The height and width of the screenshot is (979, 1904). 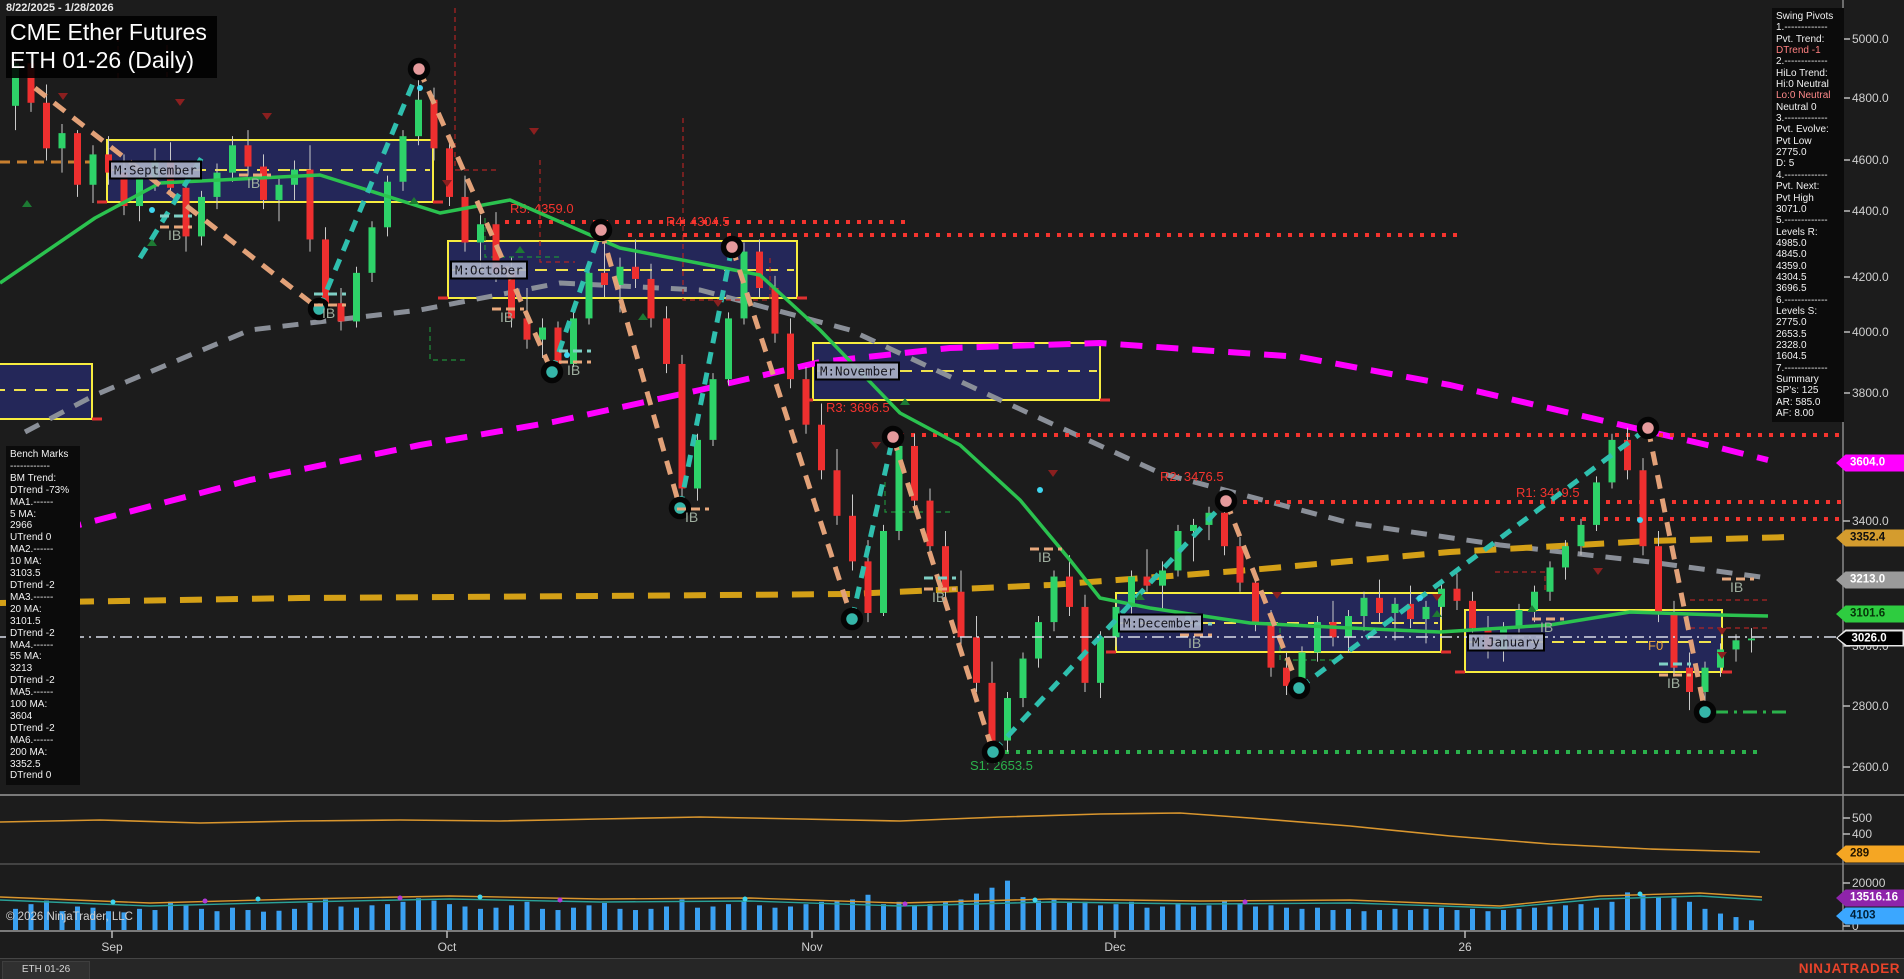 I want to click on level-label-R5: R5: 4359.0, so click(x=542, y=208).